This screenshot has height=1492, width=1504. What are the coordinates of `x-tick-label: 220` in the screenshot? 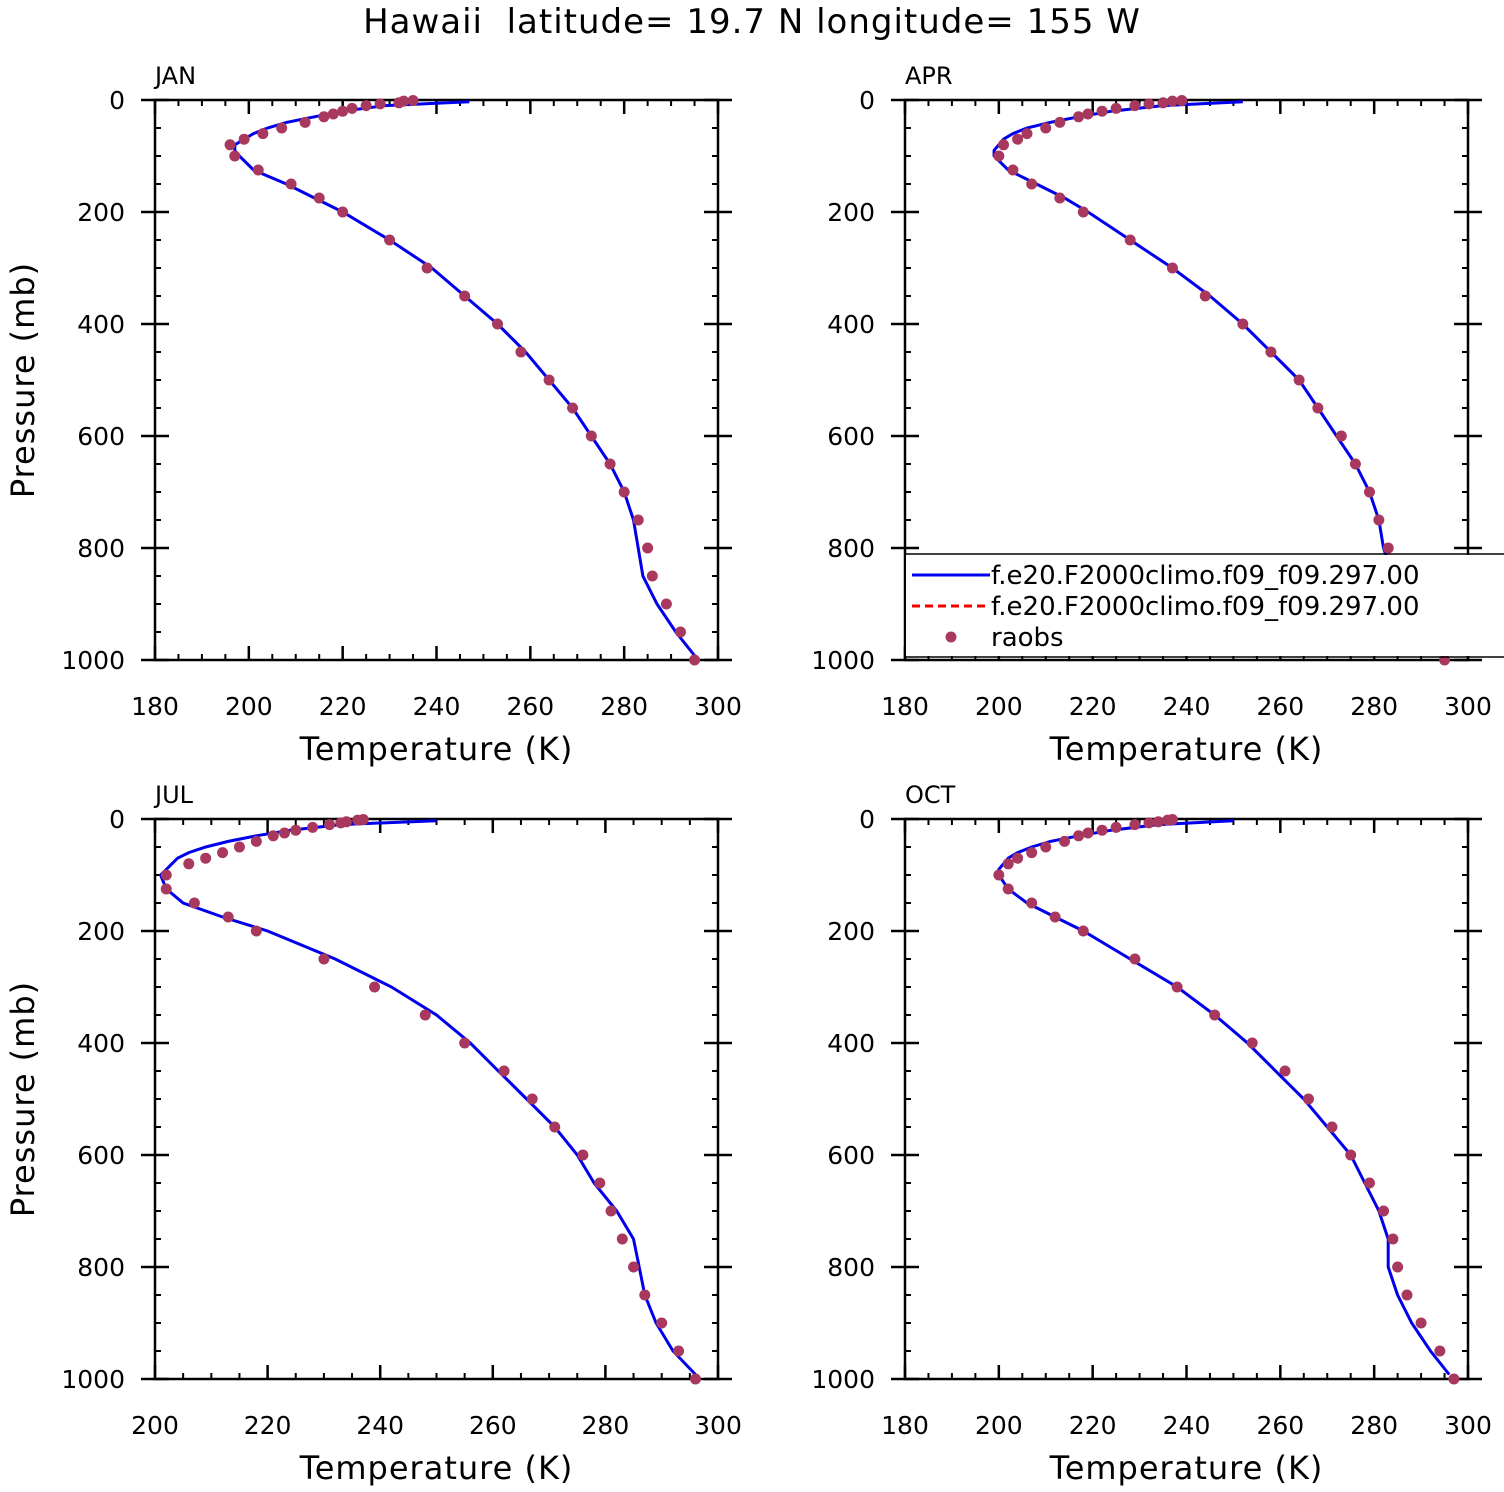 It's located at (343, 706).